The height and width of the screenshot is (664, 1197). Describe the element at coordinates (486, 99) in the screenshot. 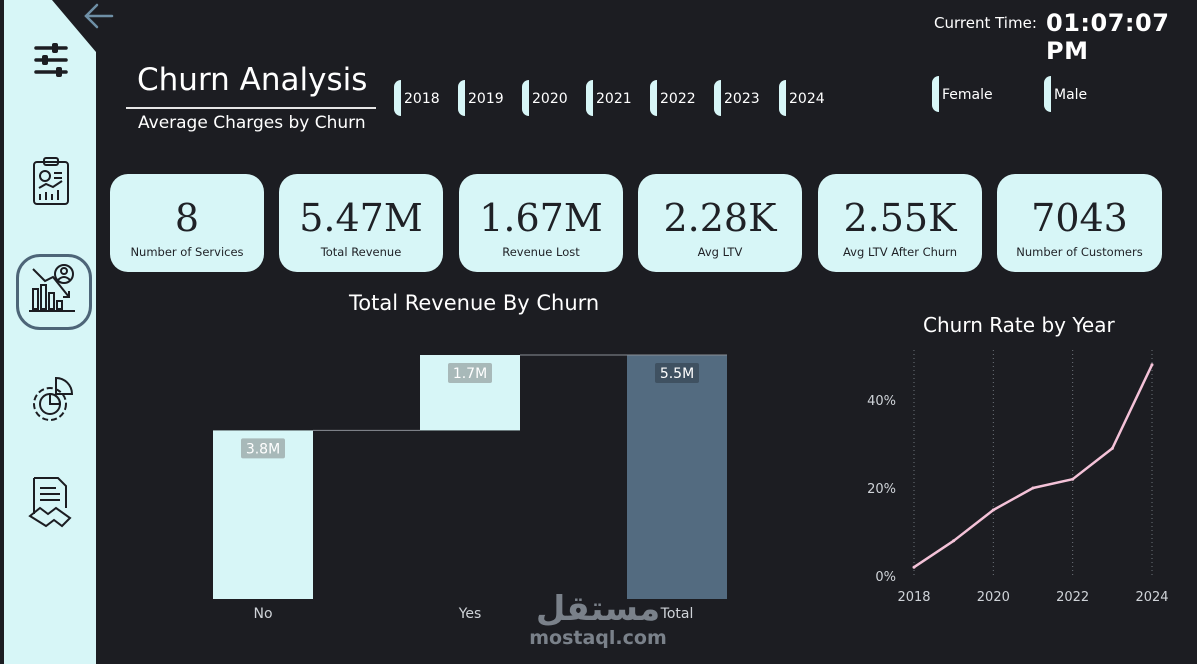

I see `year-slicer-label: 2019` at that location.